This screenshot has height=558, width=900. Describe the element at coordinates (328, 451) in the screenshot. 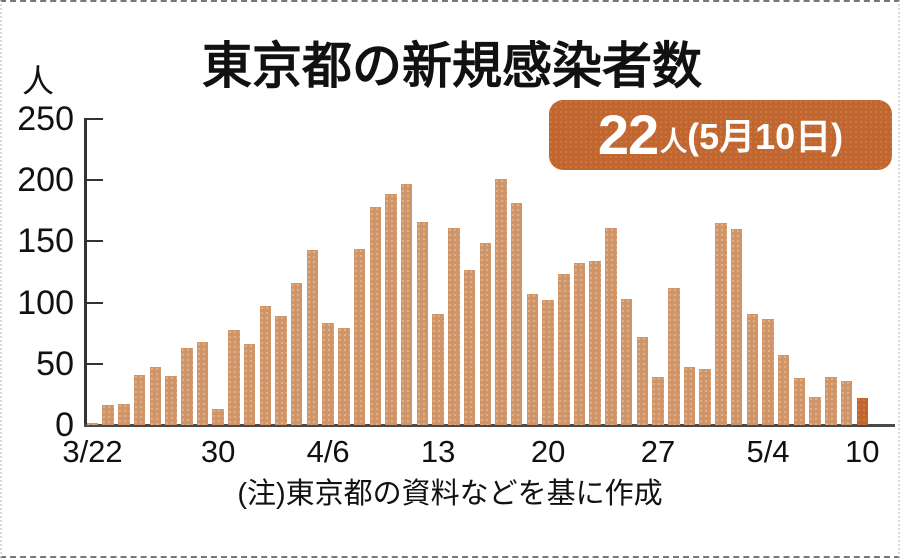

I see `x-tick-label: 4/6` at that location.